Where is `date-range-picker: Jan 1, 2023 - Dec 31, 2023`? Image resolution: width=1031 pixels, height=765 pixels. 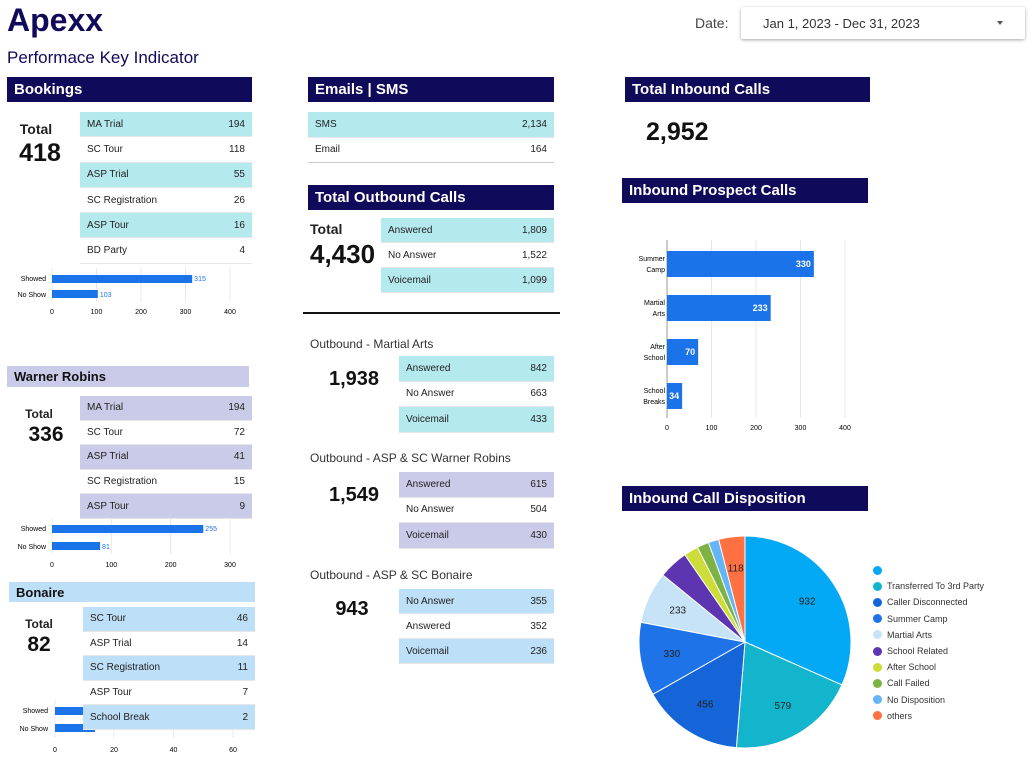
date-range-picker: Jan 1, 2023 - Dec 31, 2023 is located at coordinates (883, 23).